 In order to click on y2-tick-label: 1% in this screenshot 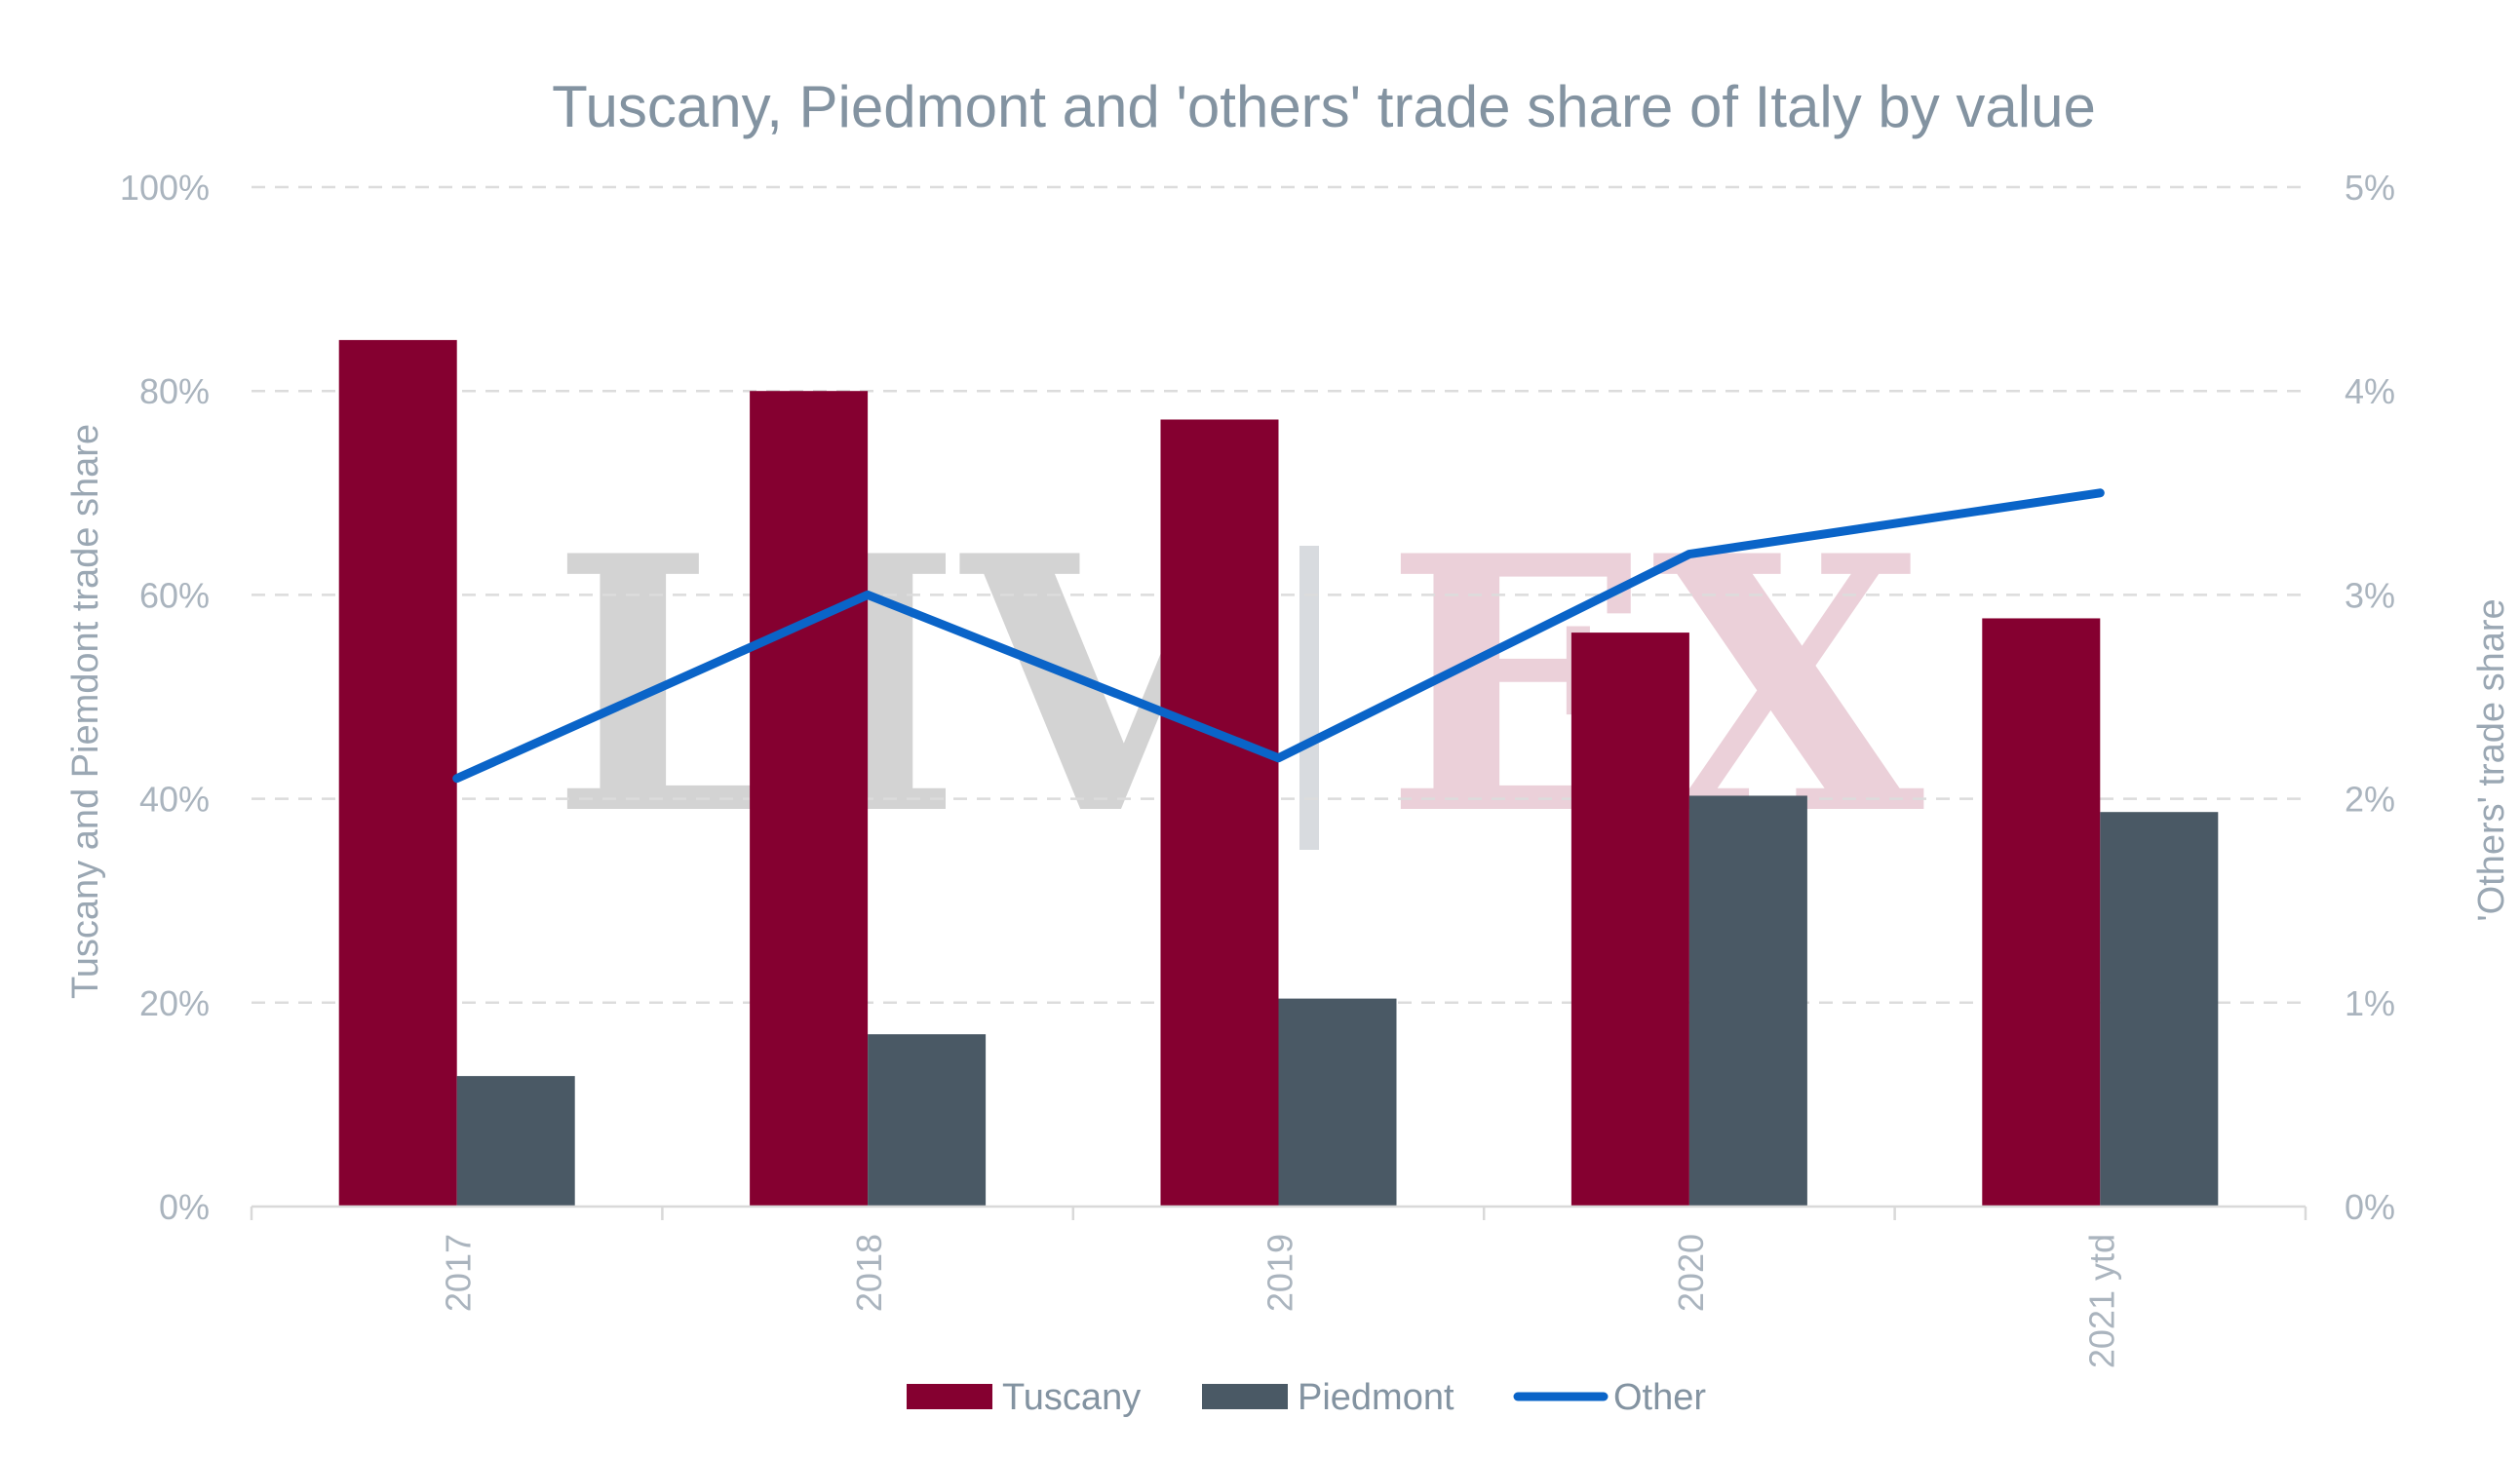, I will do `click(2370, 1003)`.